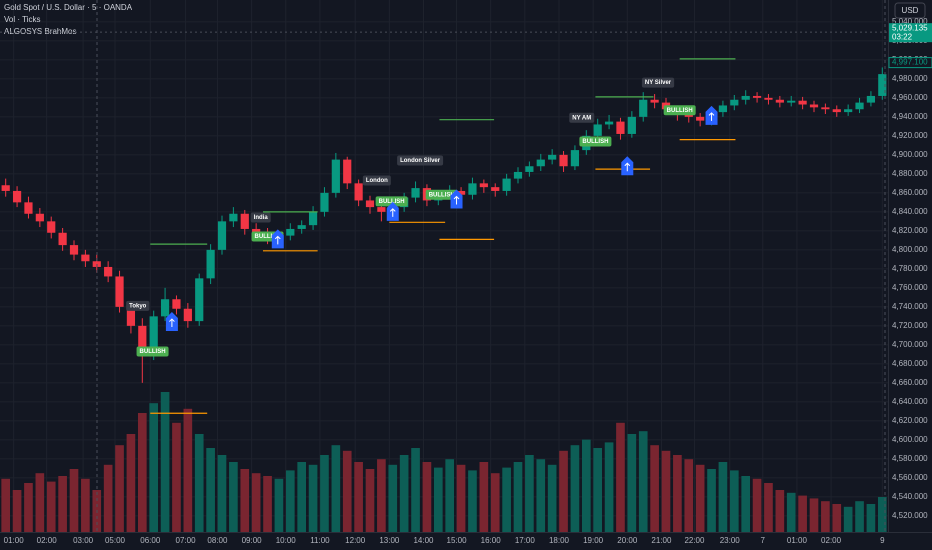 Image resolution: width=932 pixels, height=550 pixels. I want to click on y-tick-label: 4,580.000, so click(910, 458).